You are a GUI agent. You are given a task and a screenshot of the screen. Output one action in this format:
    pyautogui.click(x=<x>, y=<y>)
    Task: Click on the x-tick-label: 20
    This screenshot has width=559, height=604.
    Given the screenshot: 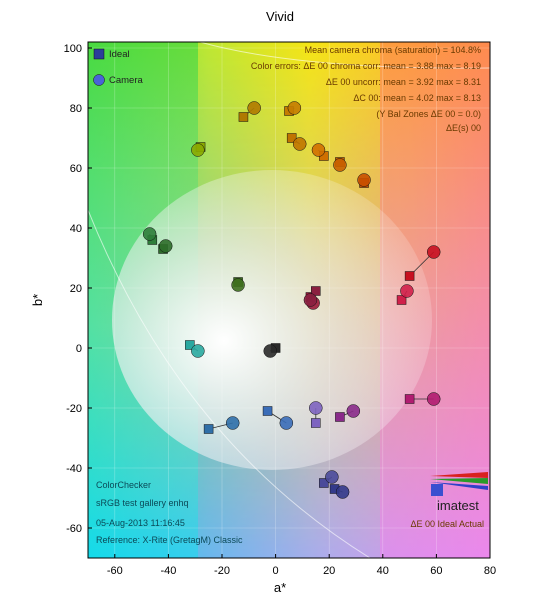 What is the action you would take?
    pyautogui.click(x=329, y=571)
    